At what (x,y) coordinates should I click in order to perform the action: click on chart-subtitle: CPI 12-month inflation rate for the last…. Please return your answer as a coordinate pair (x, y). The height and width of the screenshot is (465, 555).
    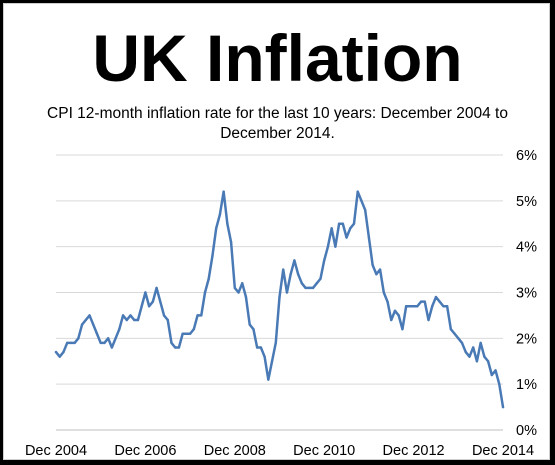
    Looking at the image, I should click on (277, 123).